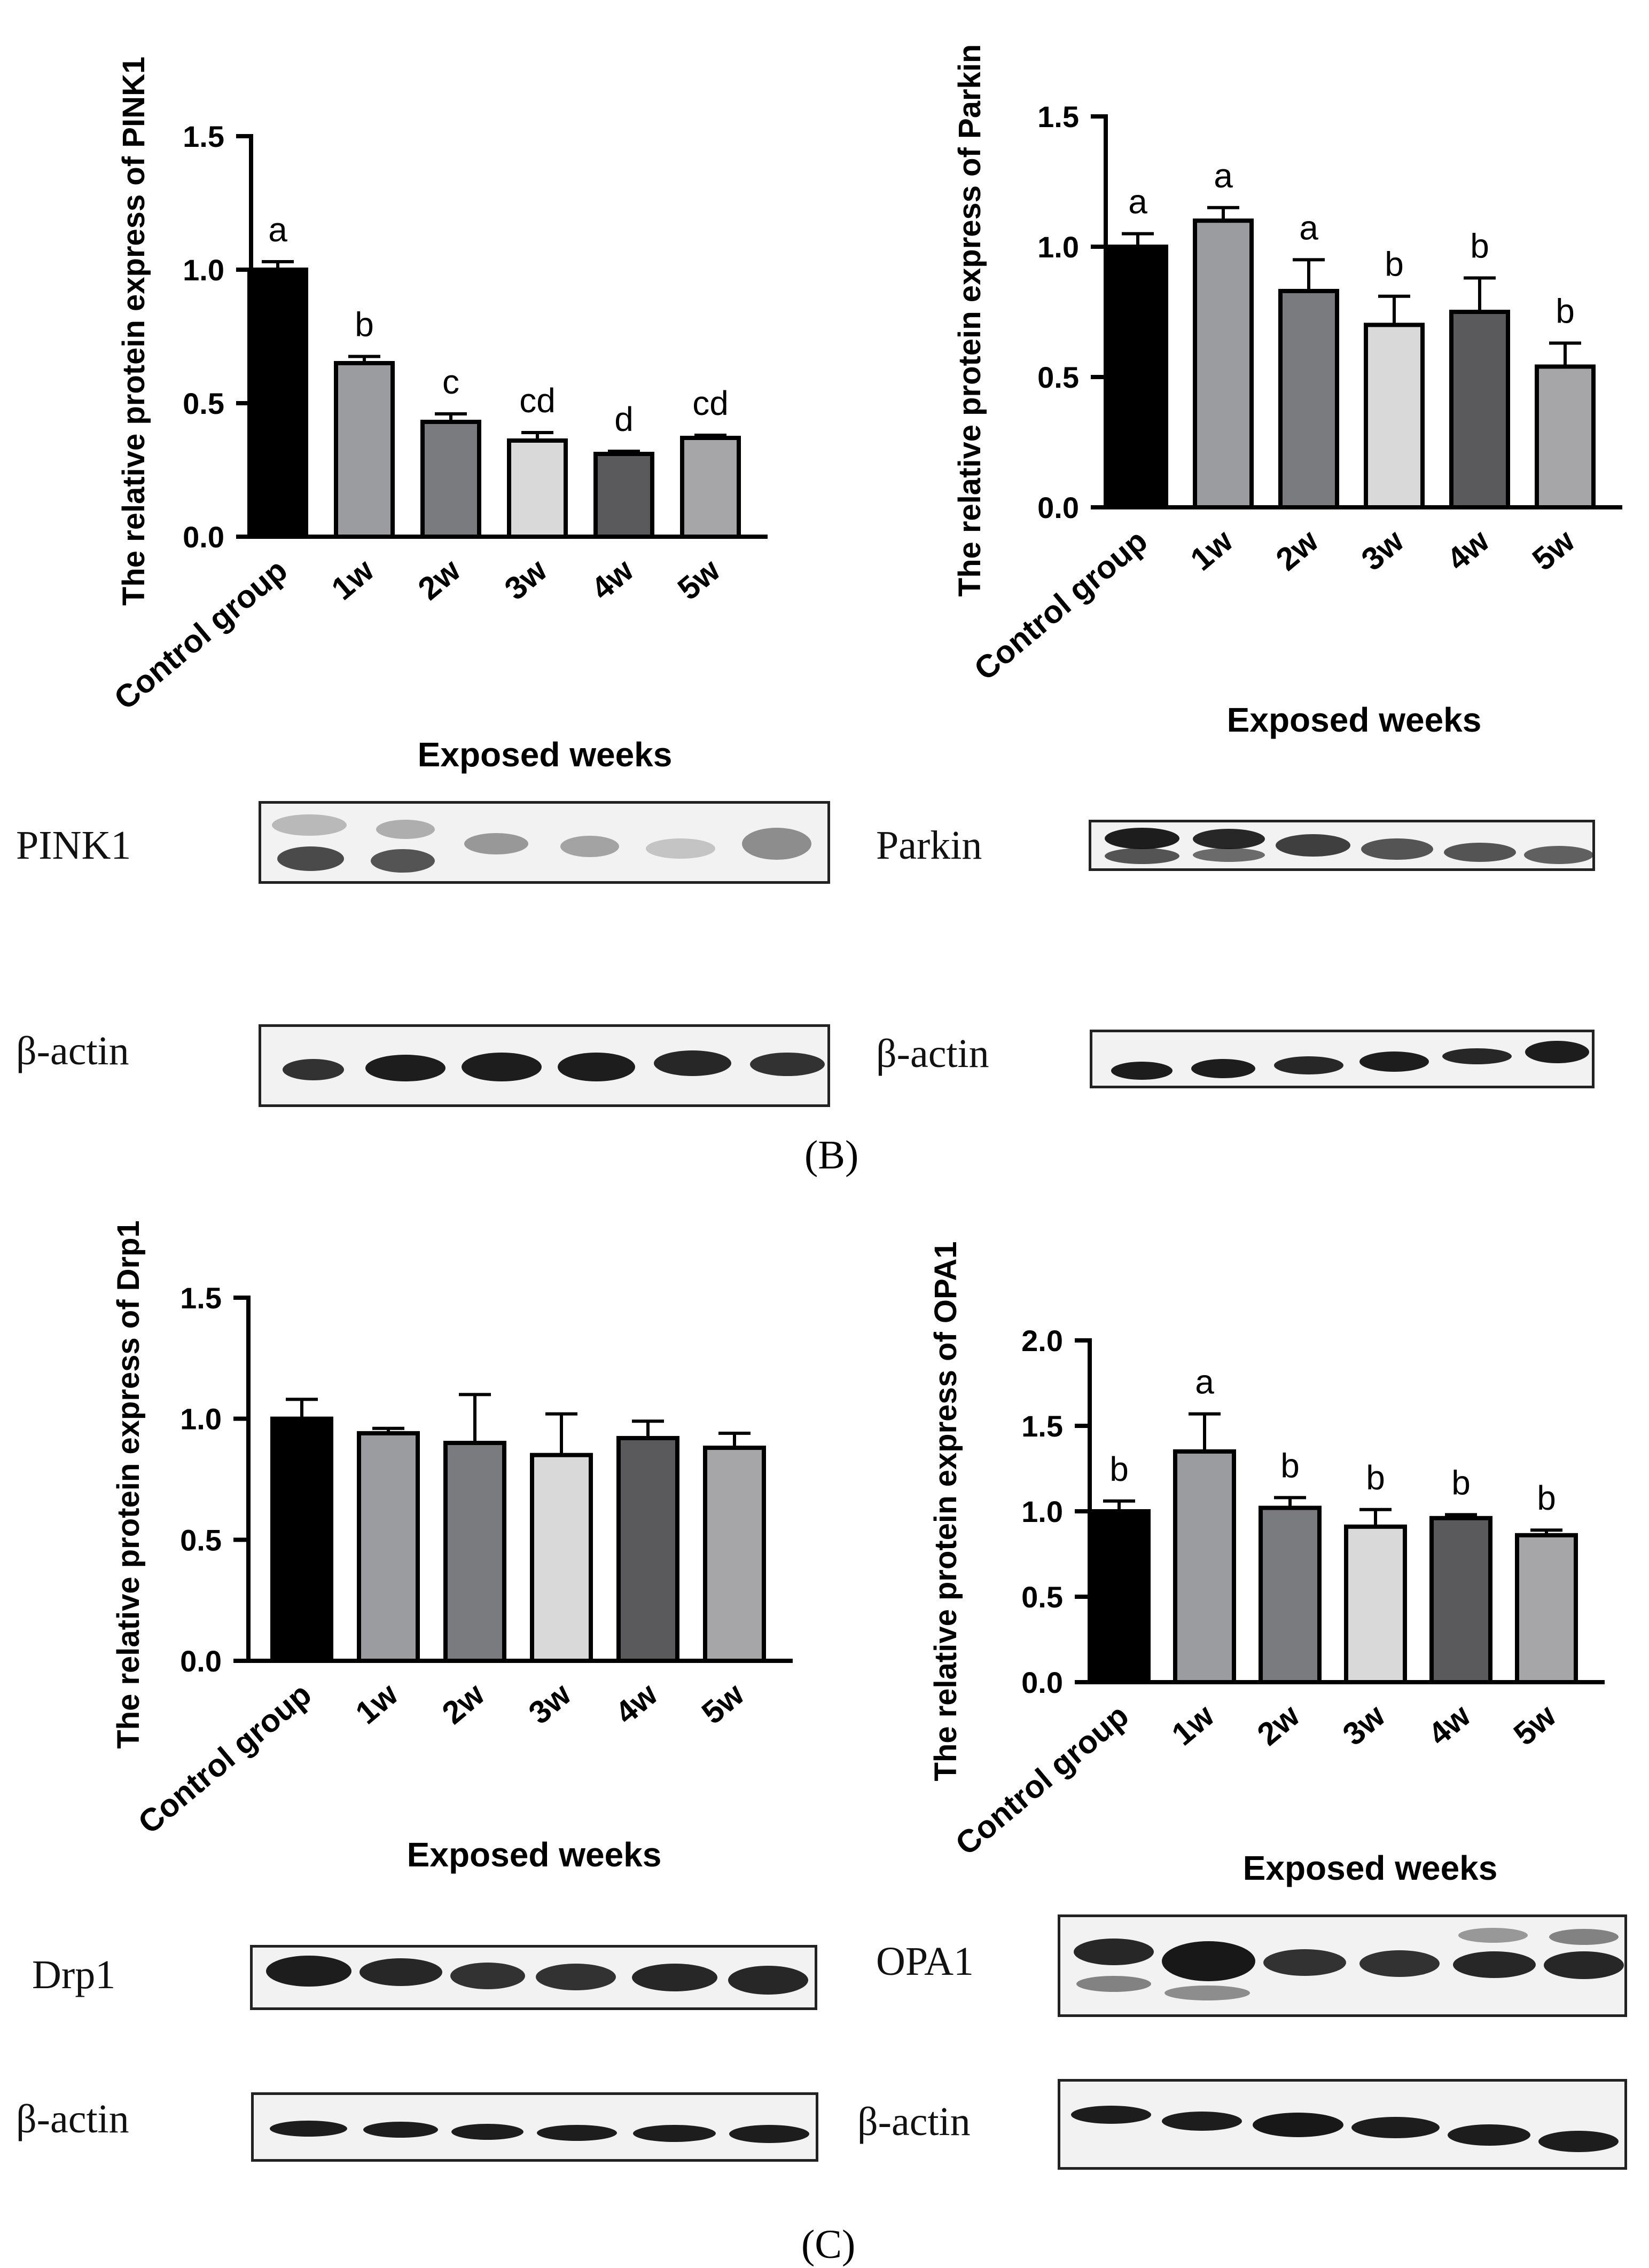  I want to click on blot-parkin-actin, so click(1342, 1059).